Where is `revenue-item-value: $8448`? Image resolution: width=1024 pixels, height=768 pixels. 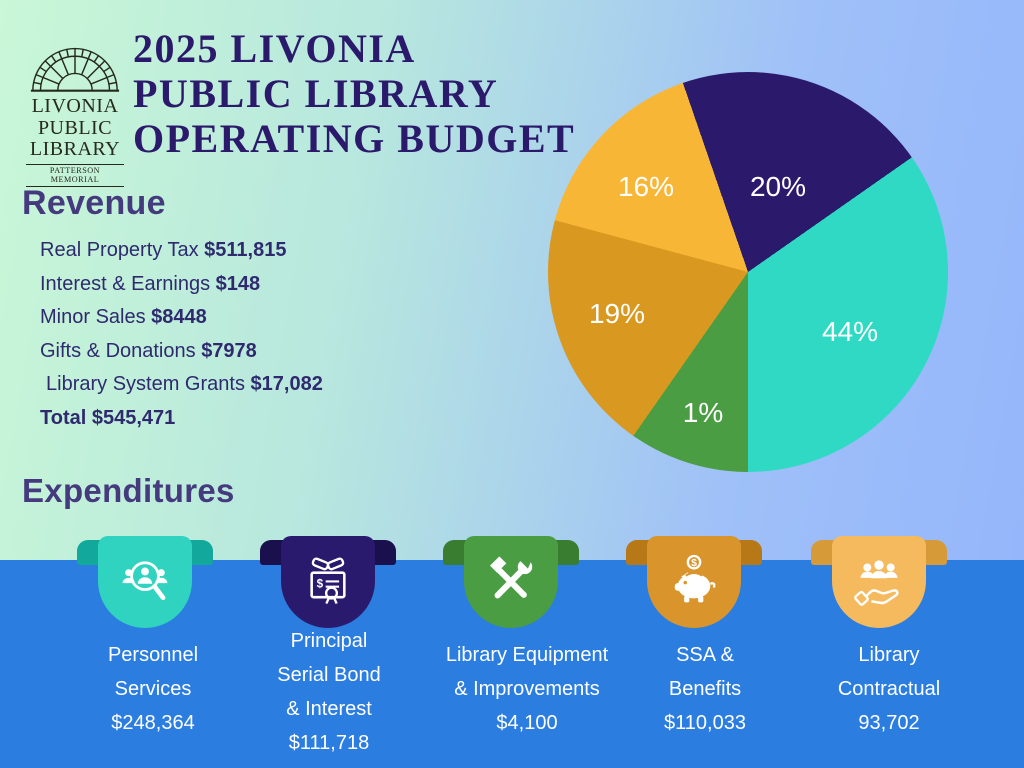 revenue-item-value: $8448 is located at coordinates (179, 317).